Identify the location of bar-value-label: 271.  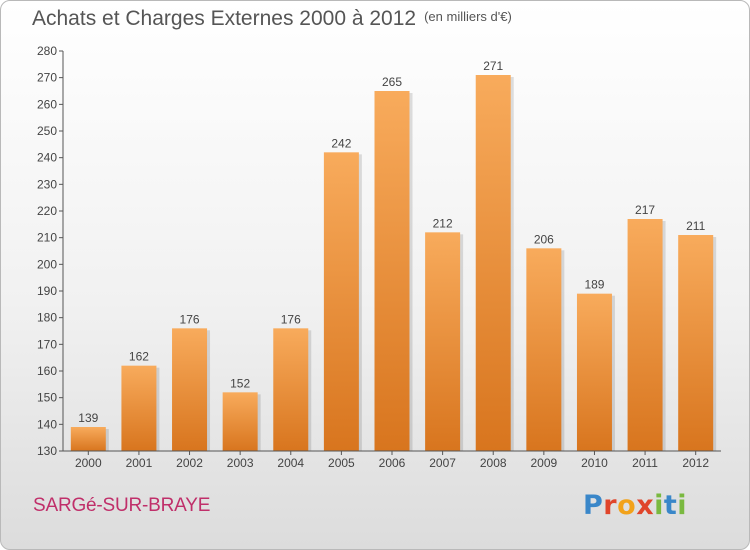
(493, 66).